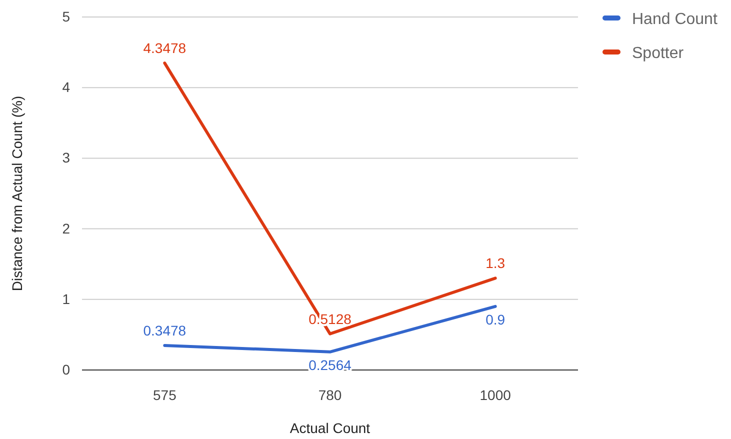  What do you see at coordinates (66, 369) in the screenshot?
I see `y-tick-label: 0` at bounding box center [66, 369].